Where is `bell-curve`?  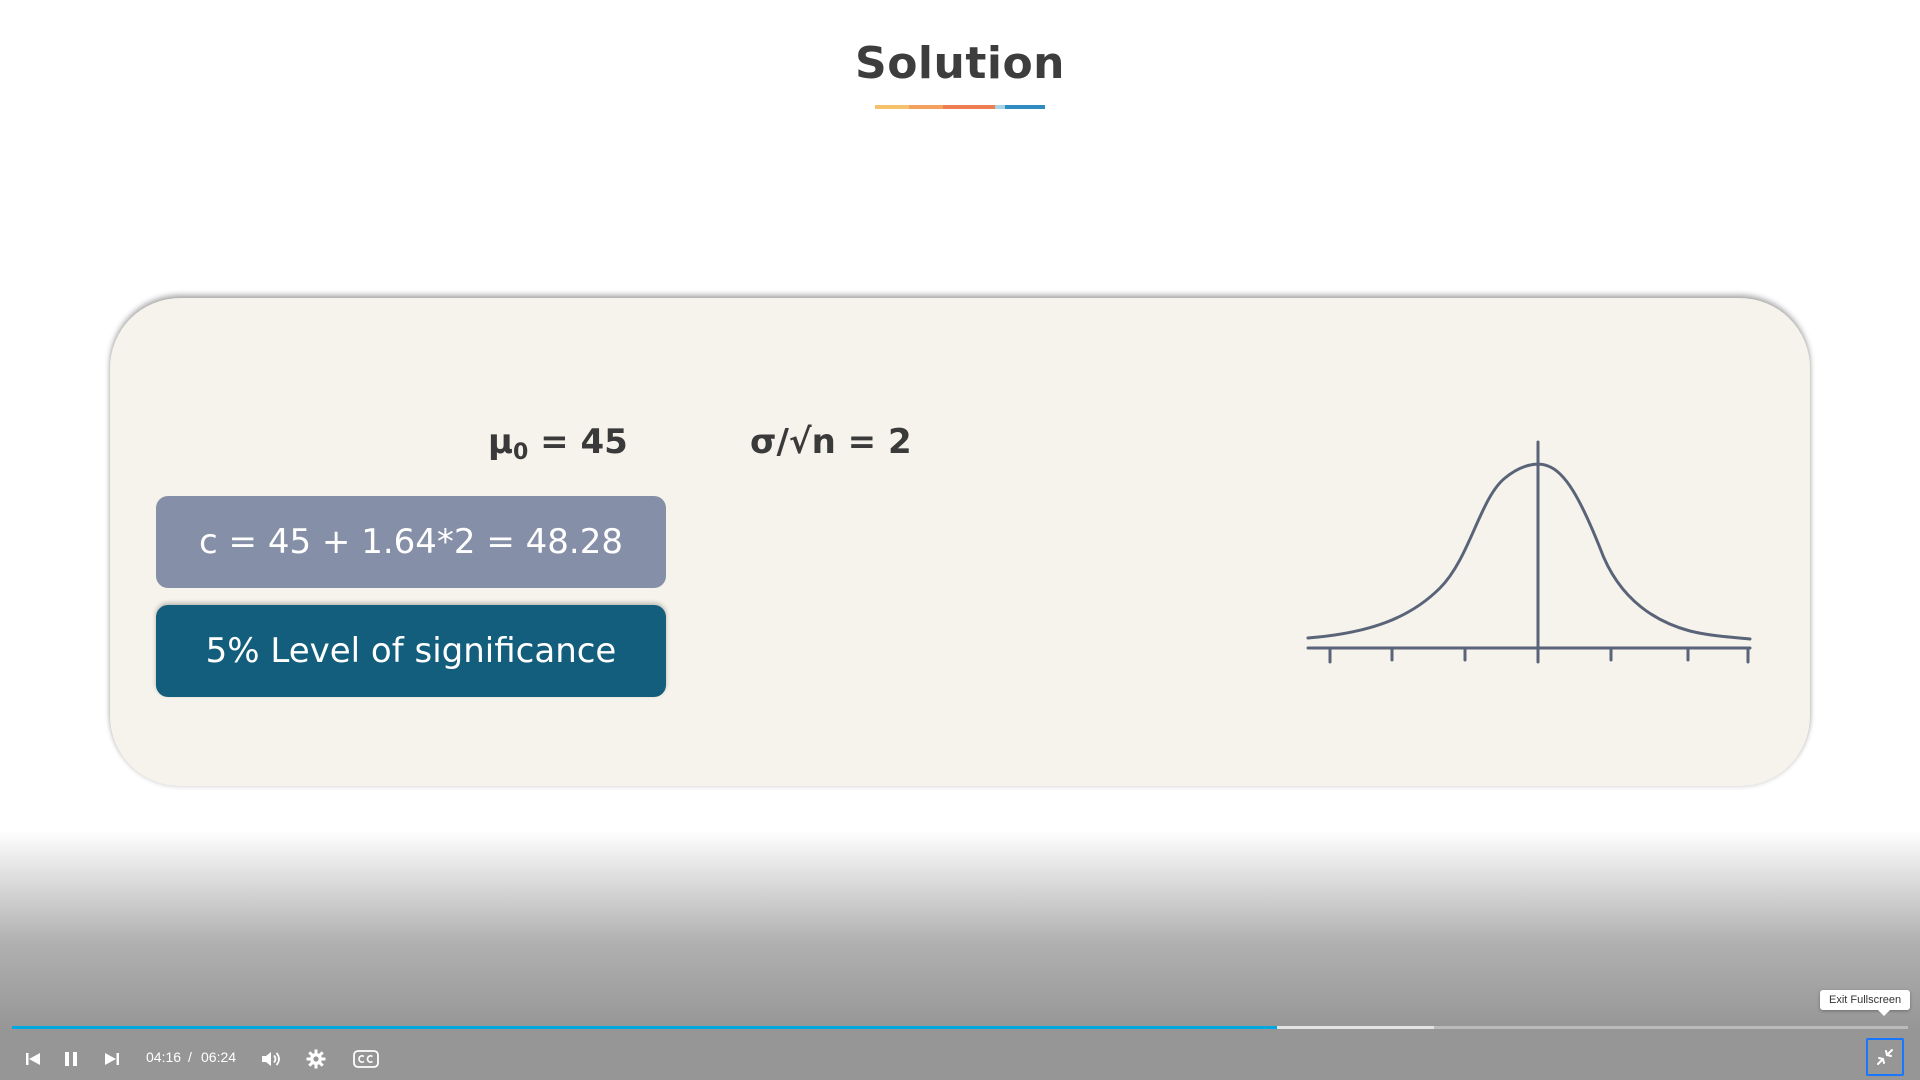
bell-curve is located at coordinates (1529, 551).